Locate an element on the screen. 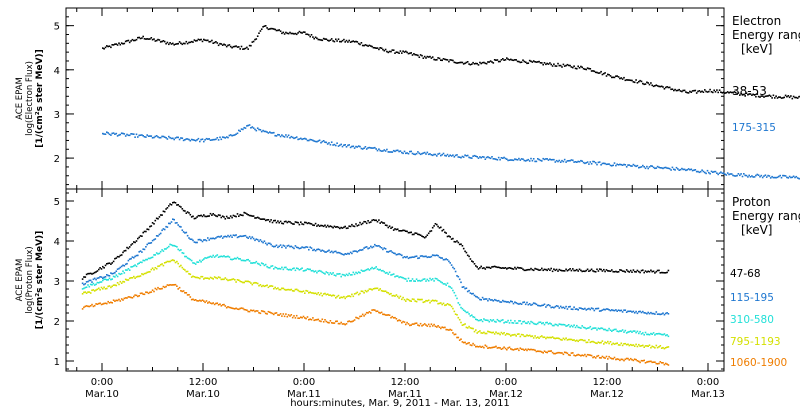  x-tick-time-label: 0:00 is located at coordinates (304, 382).